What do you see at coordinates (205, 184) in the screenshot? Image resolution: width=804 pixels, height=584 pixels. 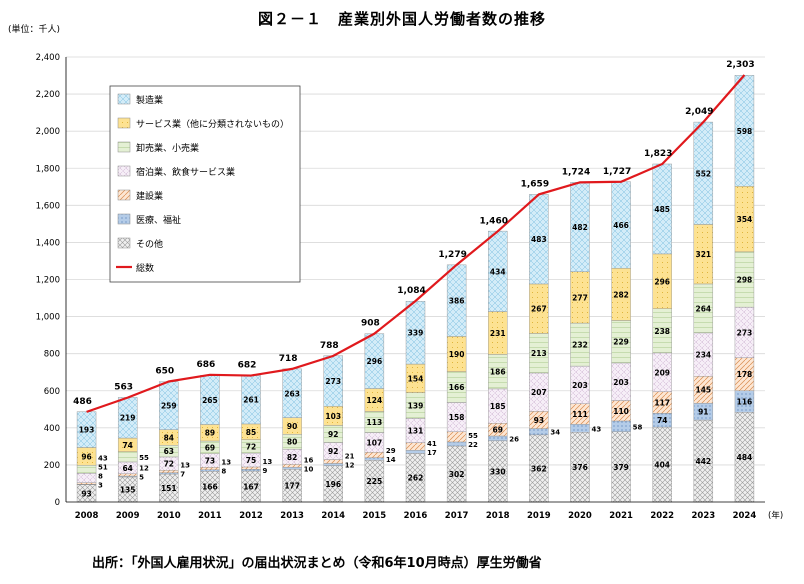 I see `legend-box` at bounding box center [205, 184].